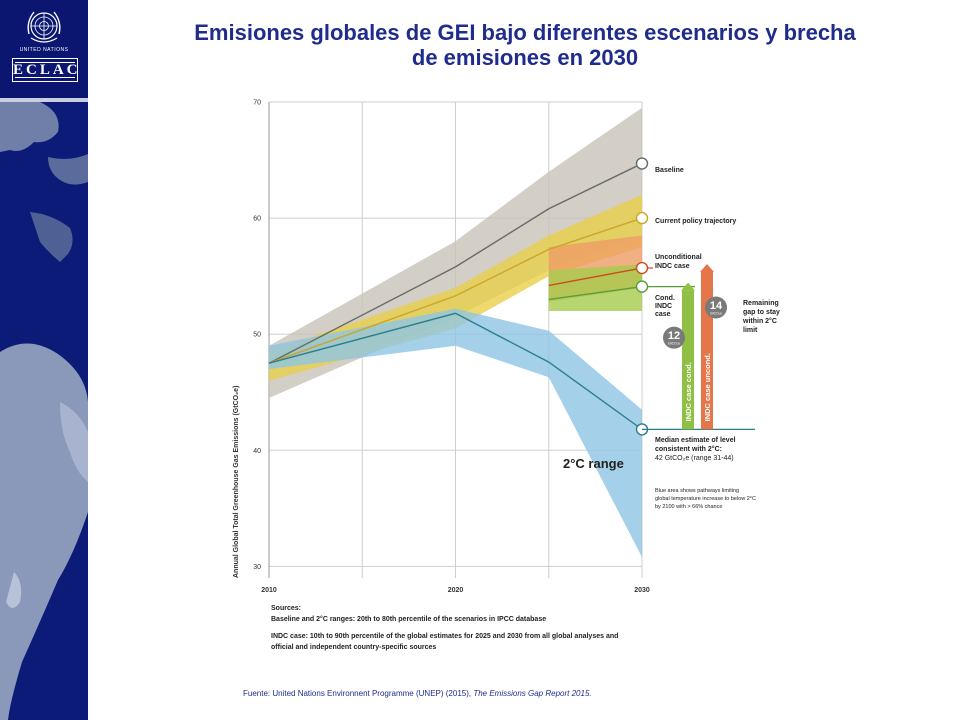 This screenshot has height=720, width=960. What do you see at coordinates (595, 293) in the screenshot?
I see `line-cond-indc-case` at bounding box center [595, 293].